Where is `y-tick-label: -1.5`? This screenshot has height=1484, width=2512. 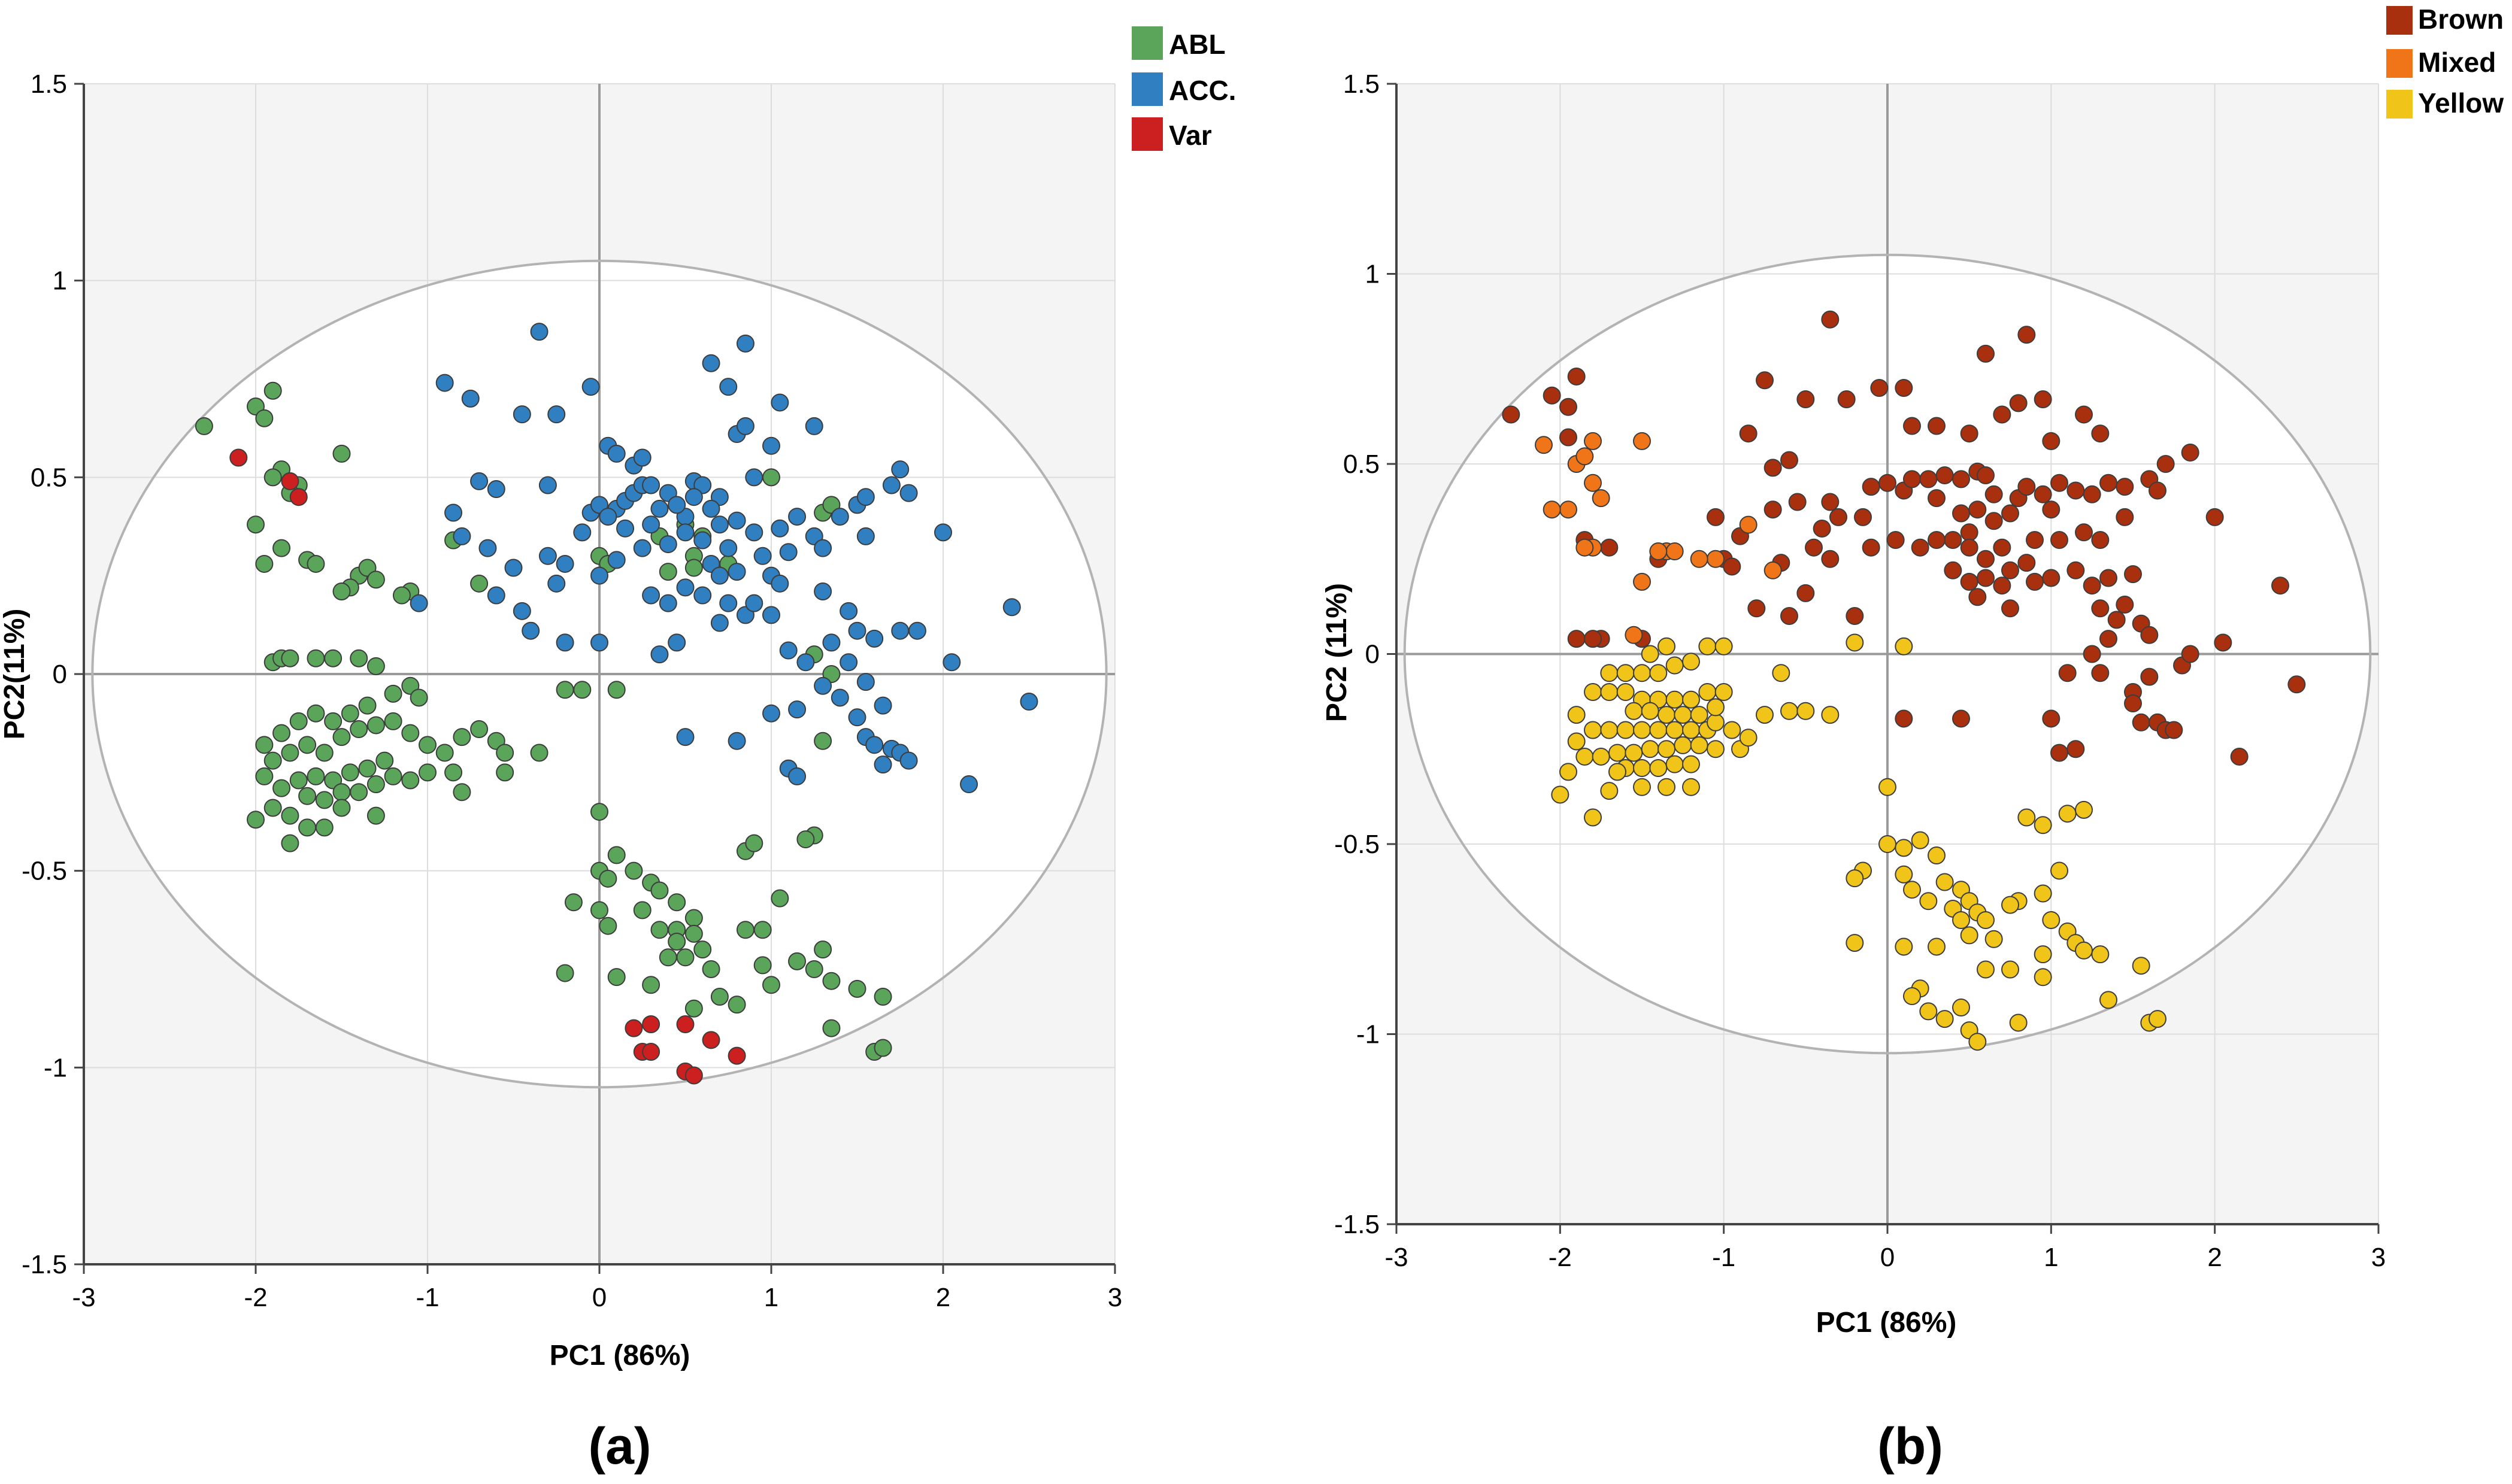
y-tick-label: -1.5 is located at coordinates (44, 1264).